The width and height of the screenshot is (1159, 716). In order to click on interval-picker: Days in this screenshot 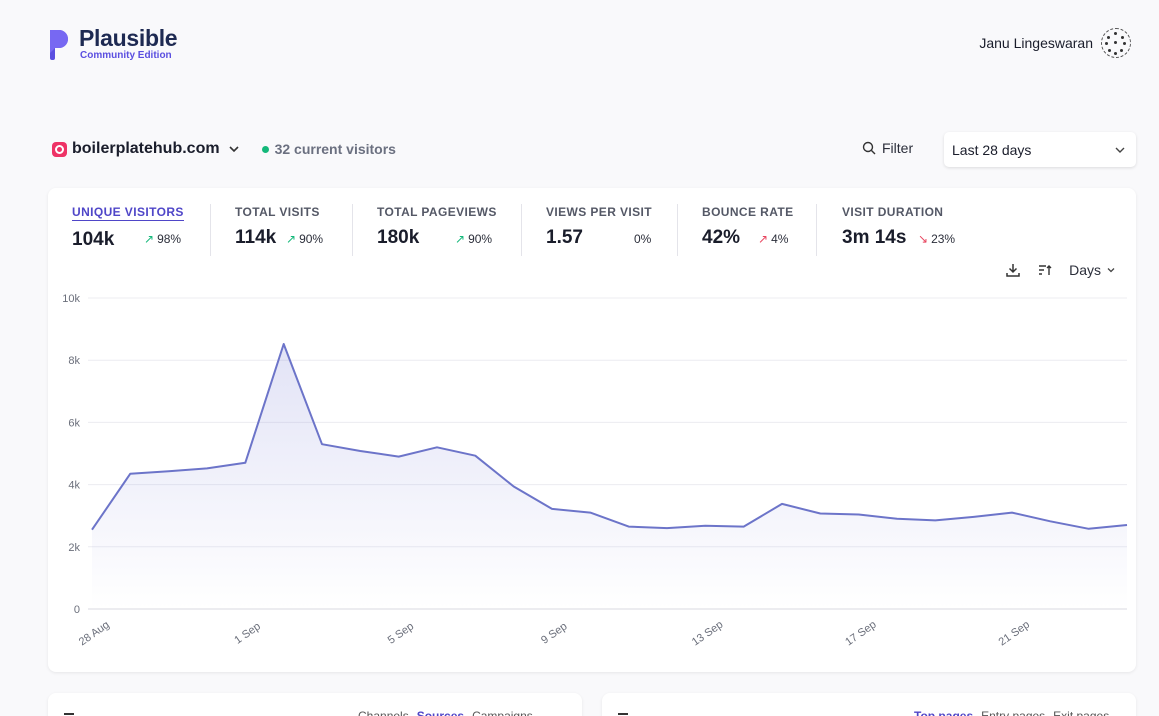, I will do `click(1092, 270)`.